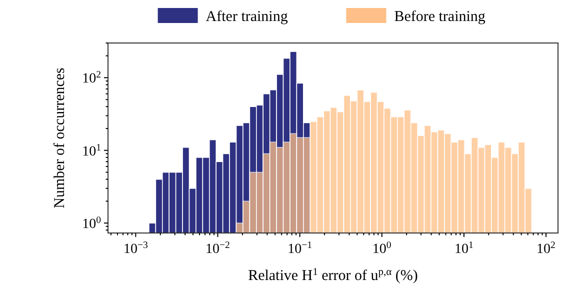  Describe the element at coordinates (300, 248) in the screenshot. I see `x-tick-label: 10$^{−1}$` at that location.